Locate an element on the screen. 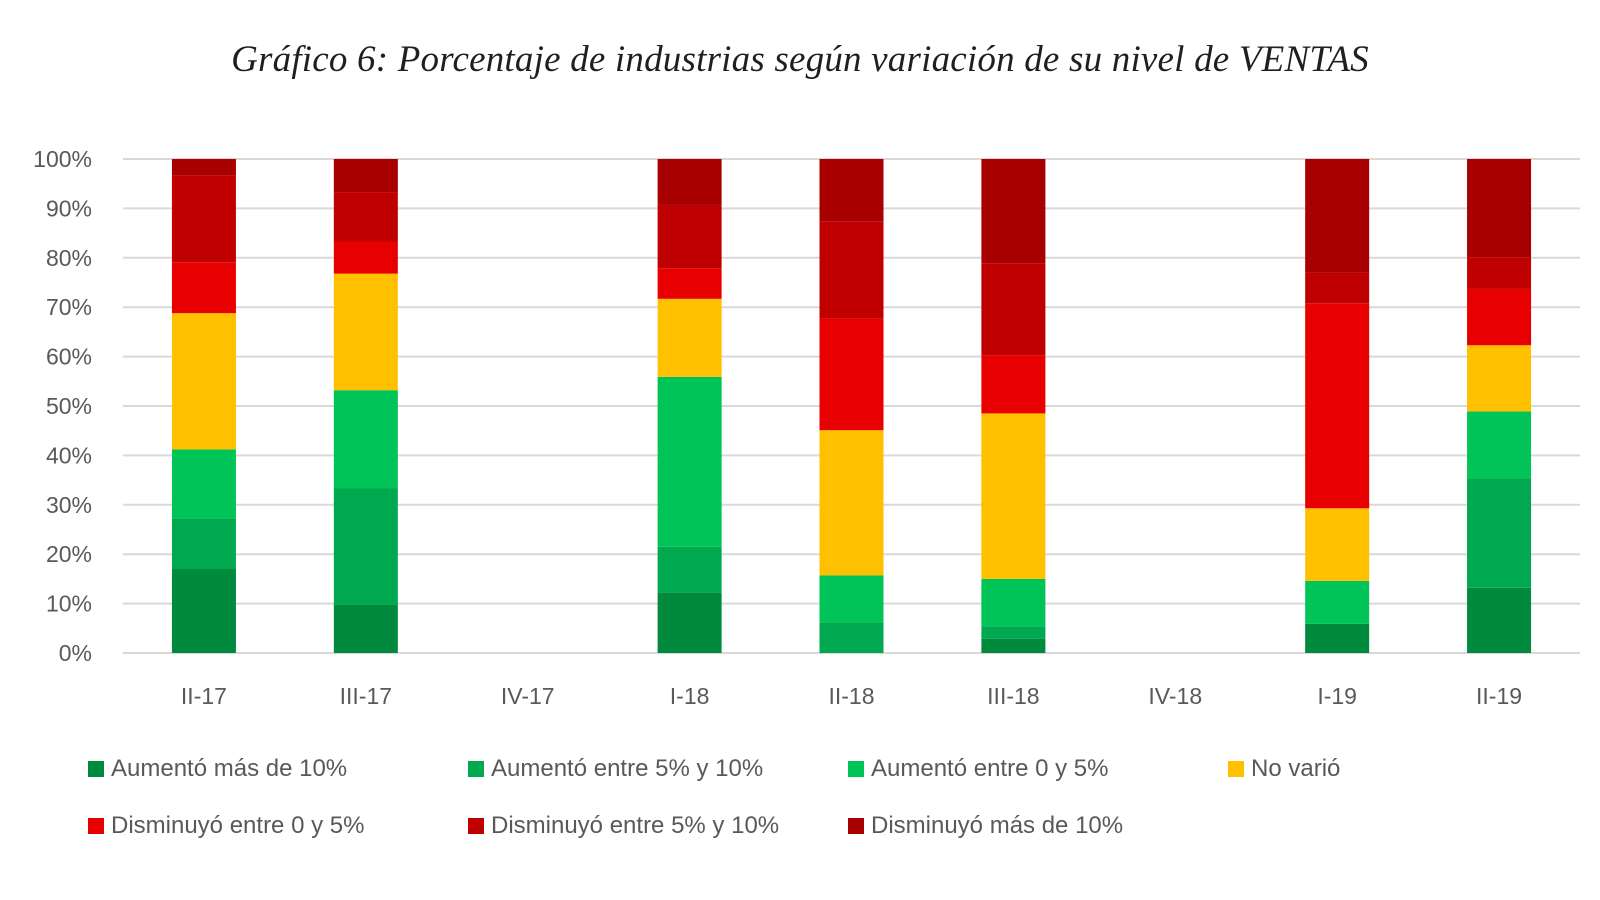  y-axis-tick-labels: 0% 10% 20% 30% 40% 50% 60% 70% 80% 90% 100% is located at coordinates (62, 406).